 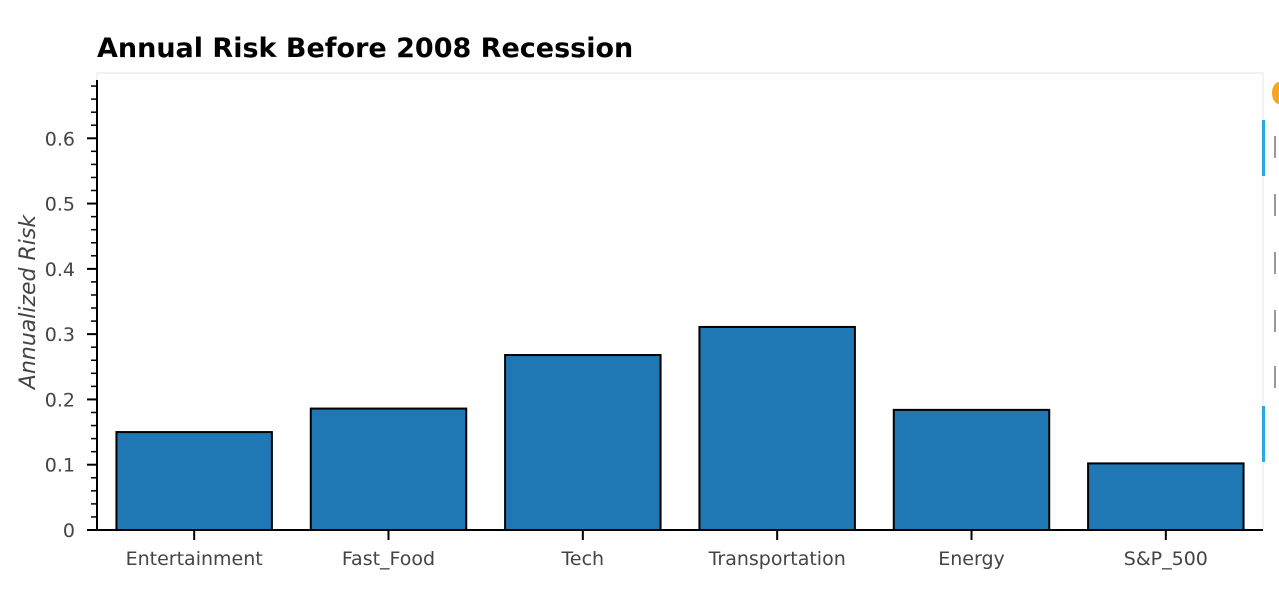 What do you see at coordinates (60, 335) in the screenshot?
I see `y-tick-label: 0.3` at bounding box center [60, 335].